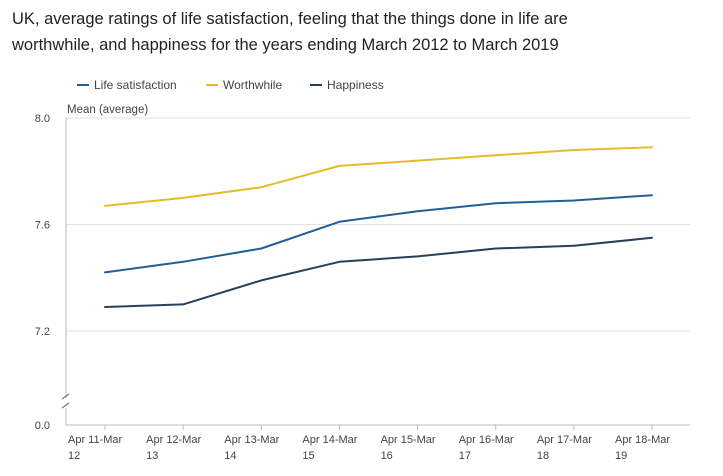  Describe the element at coordinates (486, 440) in the screenshot. I see `x-tick-label: Apr 16-Mar` at that location.